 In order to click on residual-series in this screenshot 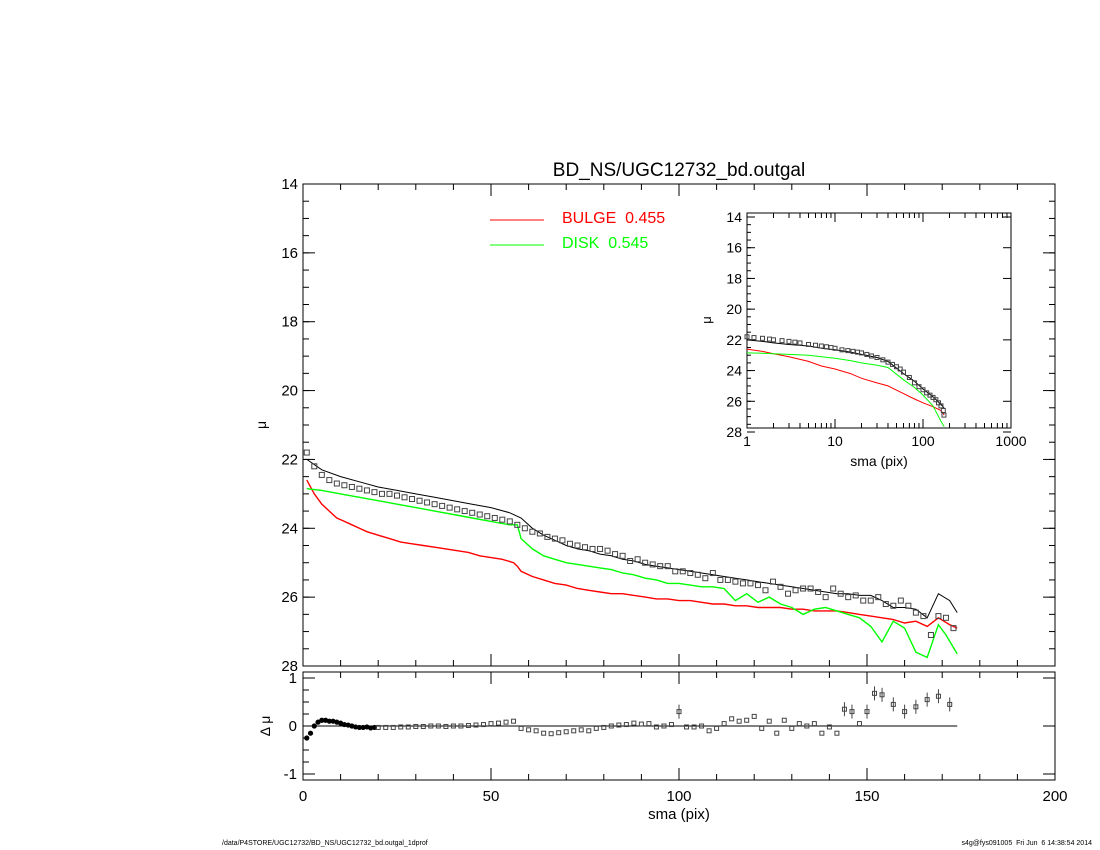, I will do `click(630, 713)`.